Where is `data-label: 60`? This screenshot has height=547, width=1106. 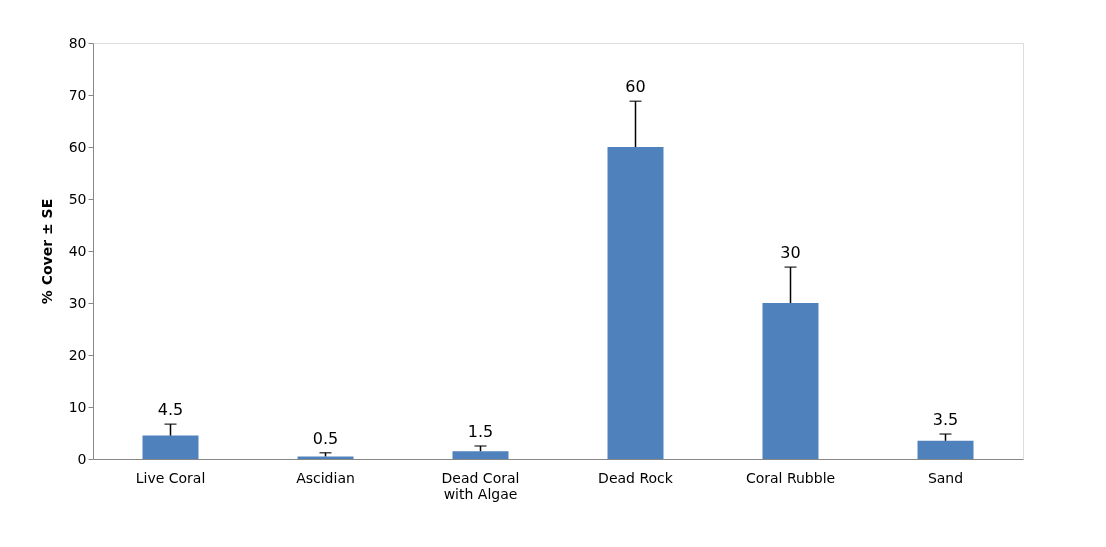 data-label: 60 is located at coordinates (635, 87).